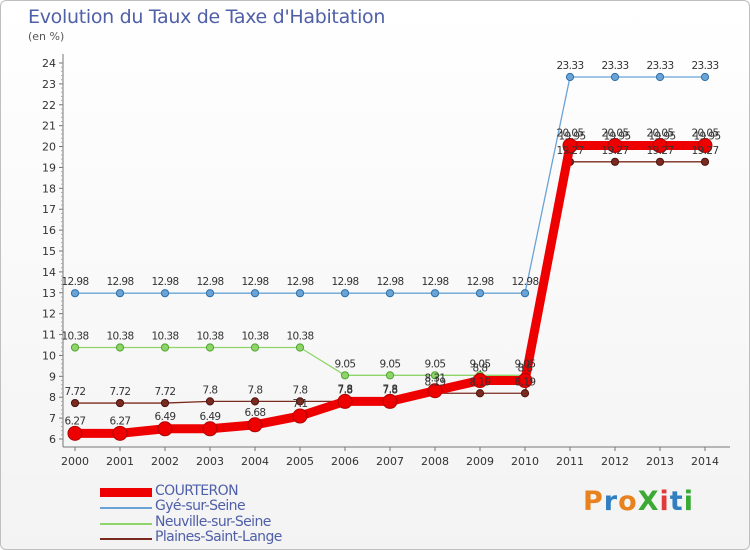  Describe the element at coordinates (300, 461) in the screenshot. I see `x-tick-label: 2005` at that location.